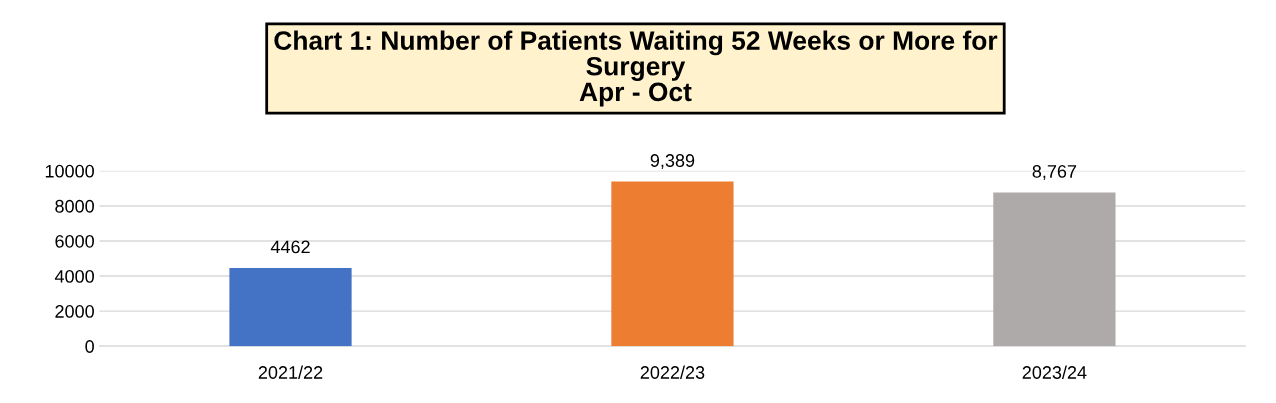  I want to click on y-tick-label: 10000, so click(69, 171).